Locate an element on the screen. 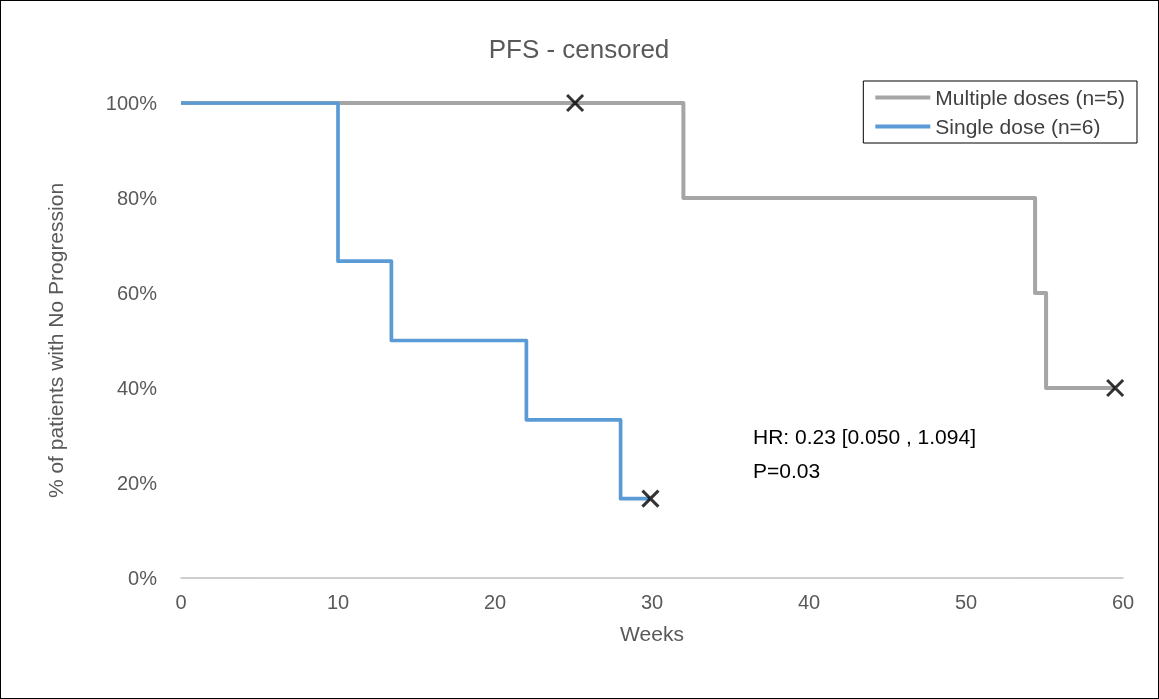 This screenshot has width=1159, height=699. y-tick-label: 100% is located at coordinates (131, 103).